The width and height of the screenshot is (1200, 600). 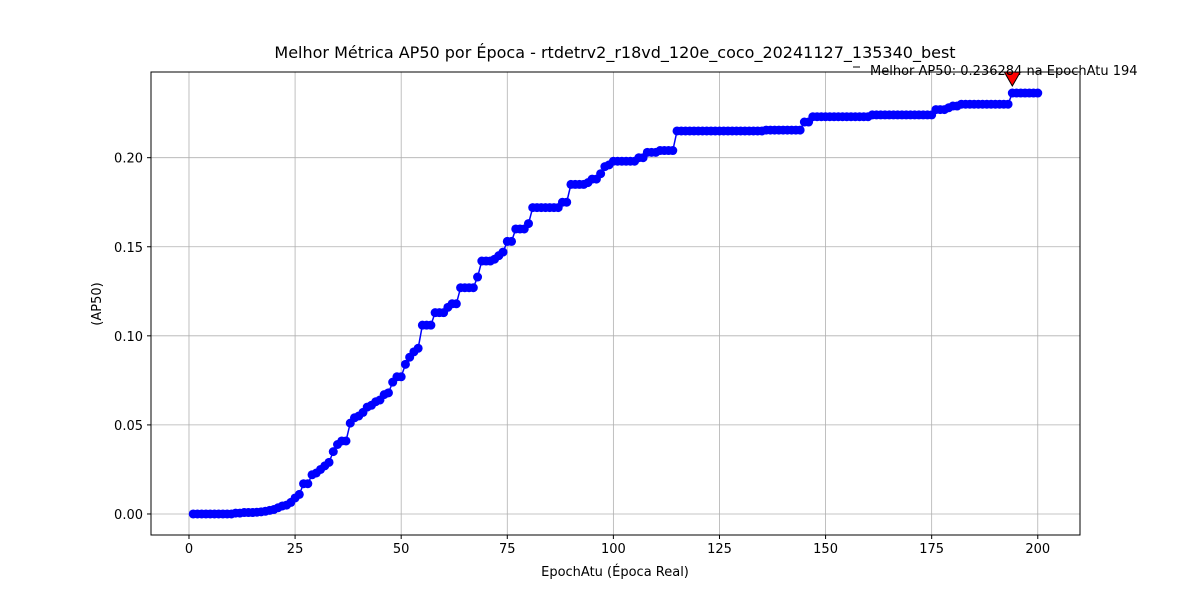 I want to click on y-tick-label: 0.15, so click(x=128, y=248).